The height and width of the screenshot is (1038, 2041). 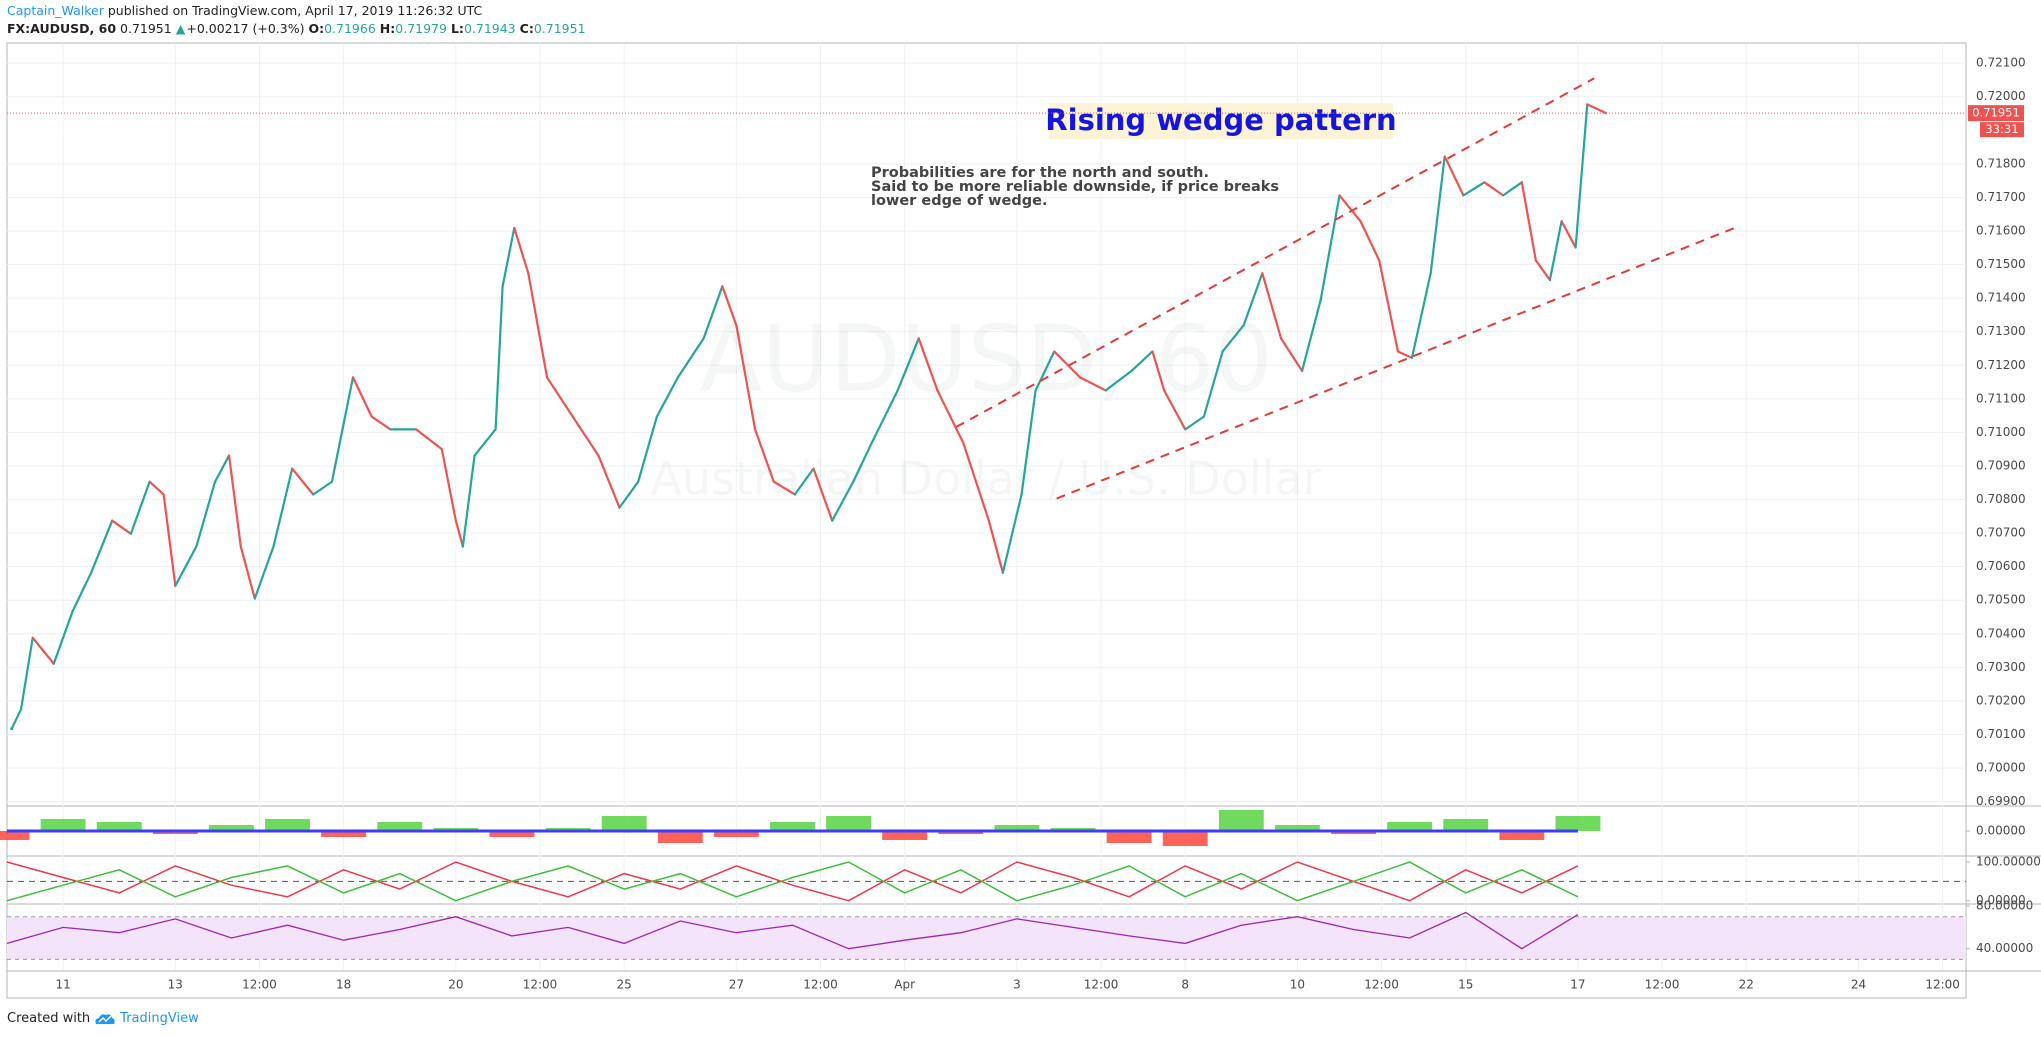 What do you see at coordinates (986, 938) in the screenshot?
I see `band` at bounding box center [986, 938].